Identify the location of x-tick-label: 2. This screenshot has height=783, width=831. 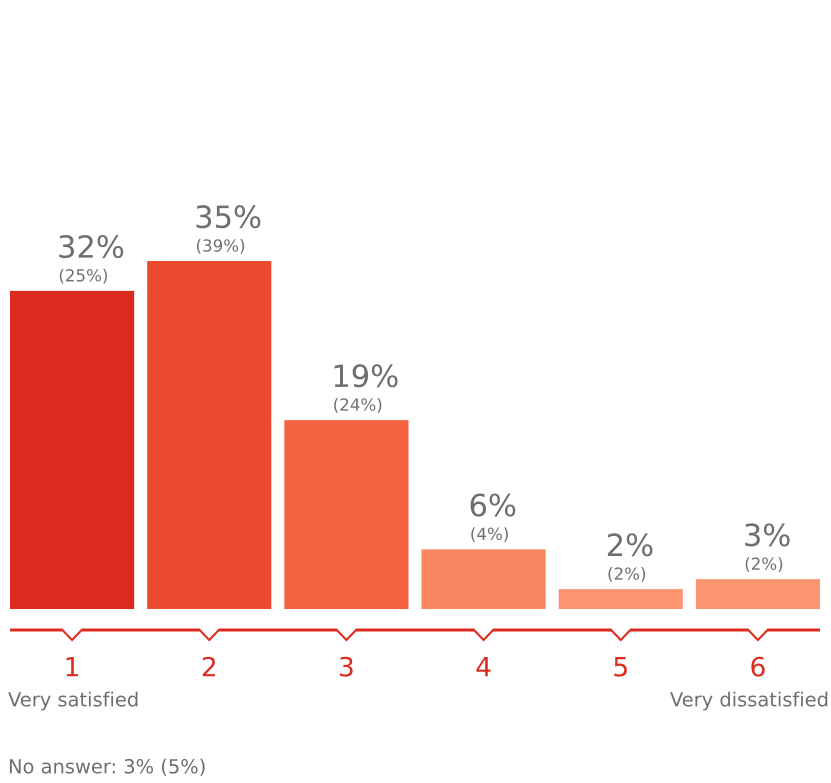
(208, 666).